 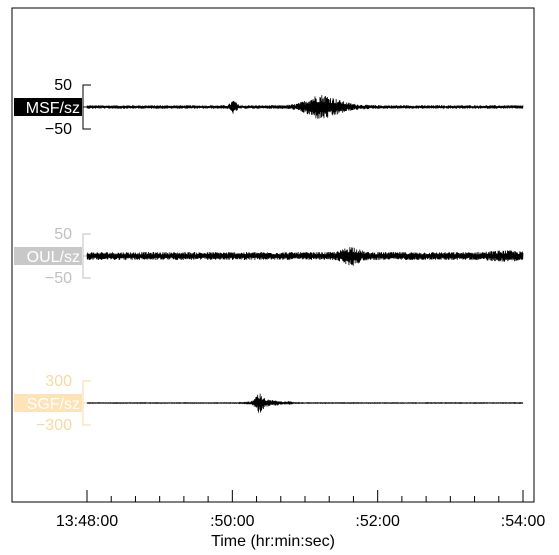 I want to click on amplitude-min-label: −300, so click(x=54, y=425).